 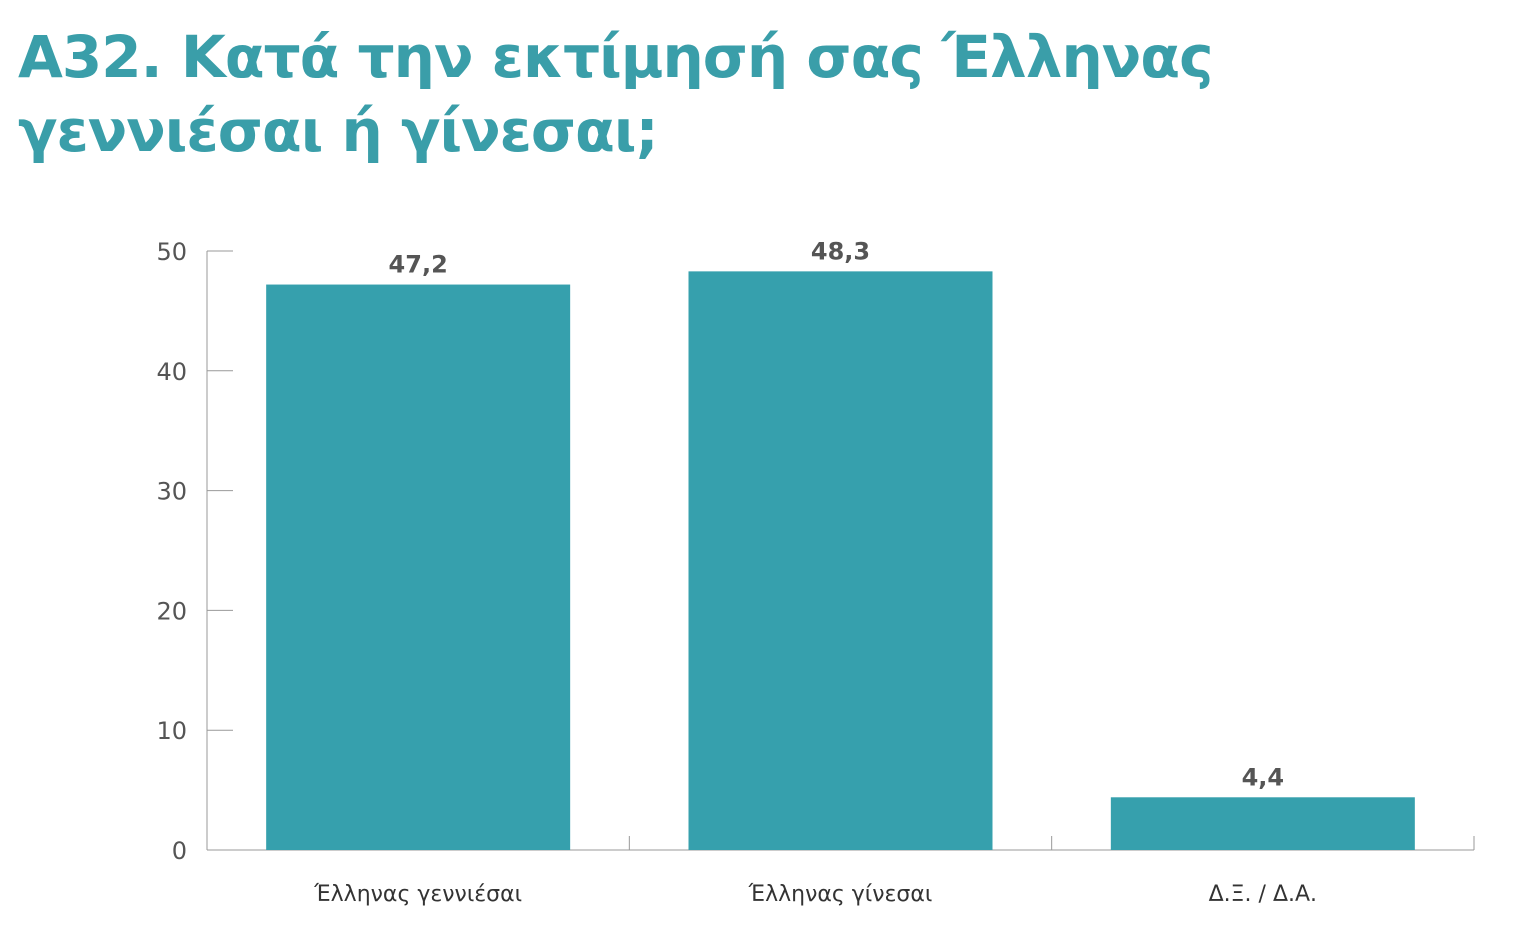 What do you see at coordinates (418, 265) in the screenshot?
I see `data-label: 47,2` at bounding box center [418, 265].